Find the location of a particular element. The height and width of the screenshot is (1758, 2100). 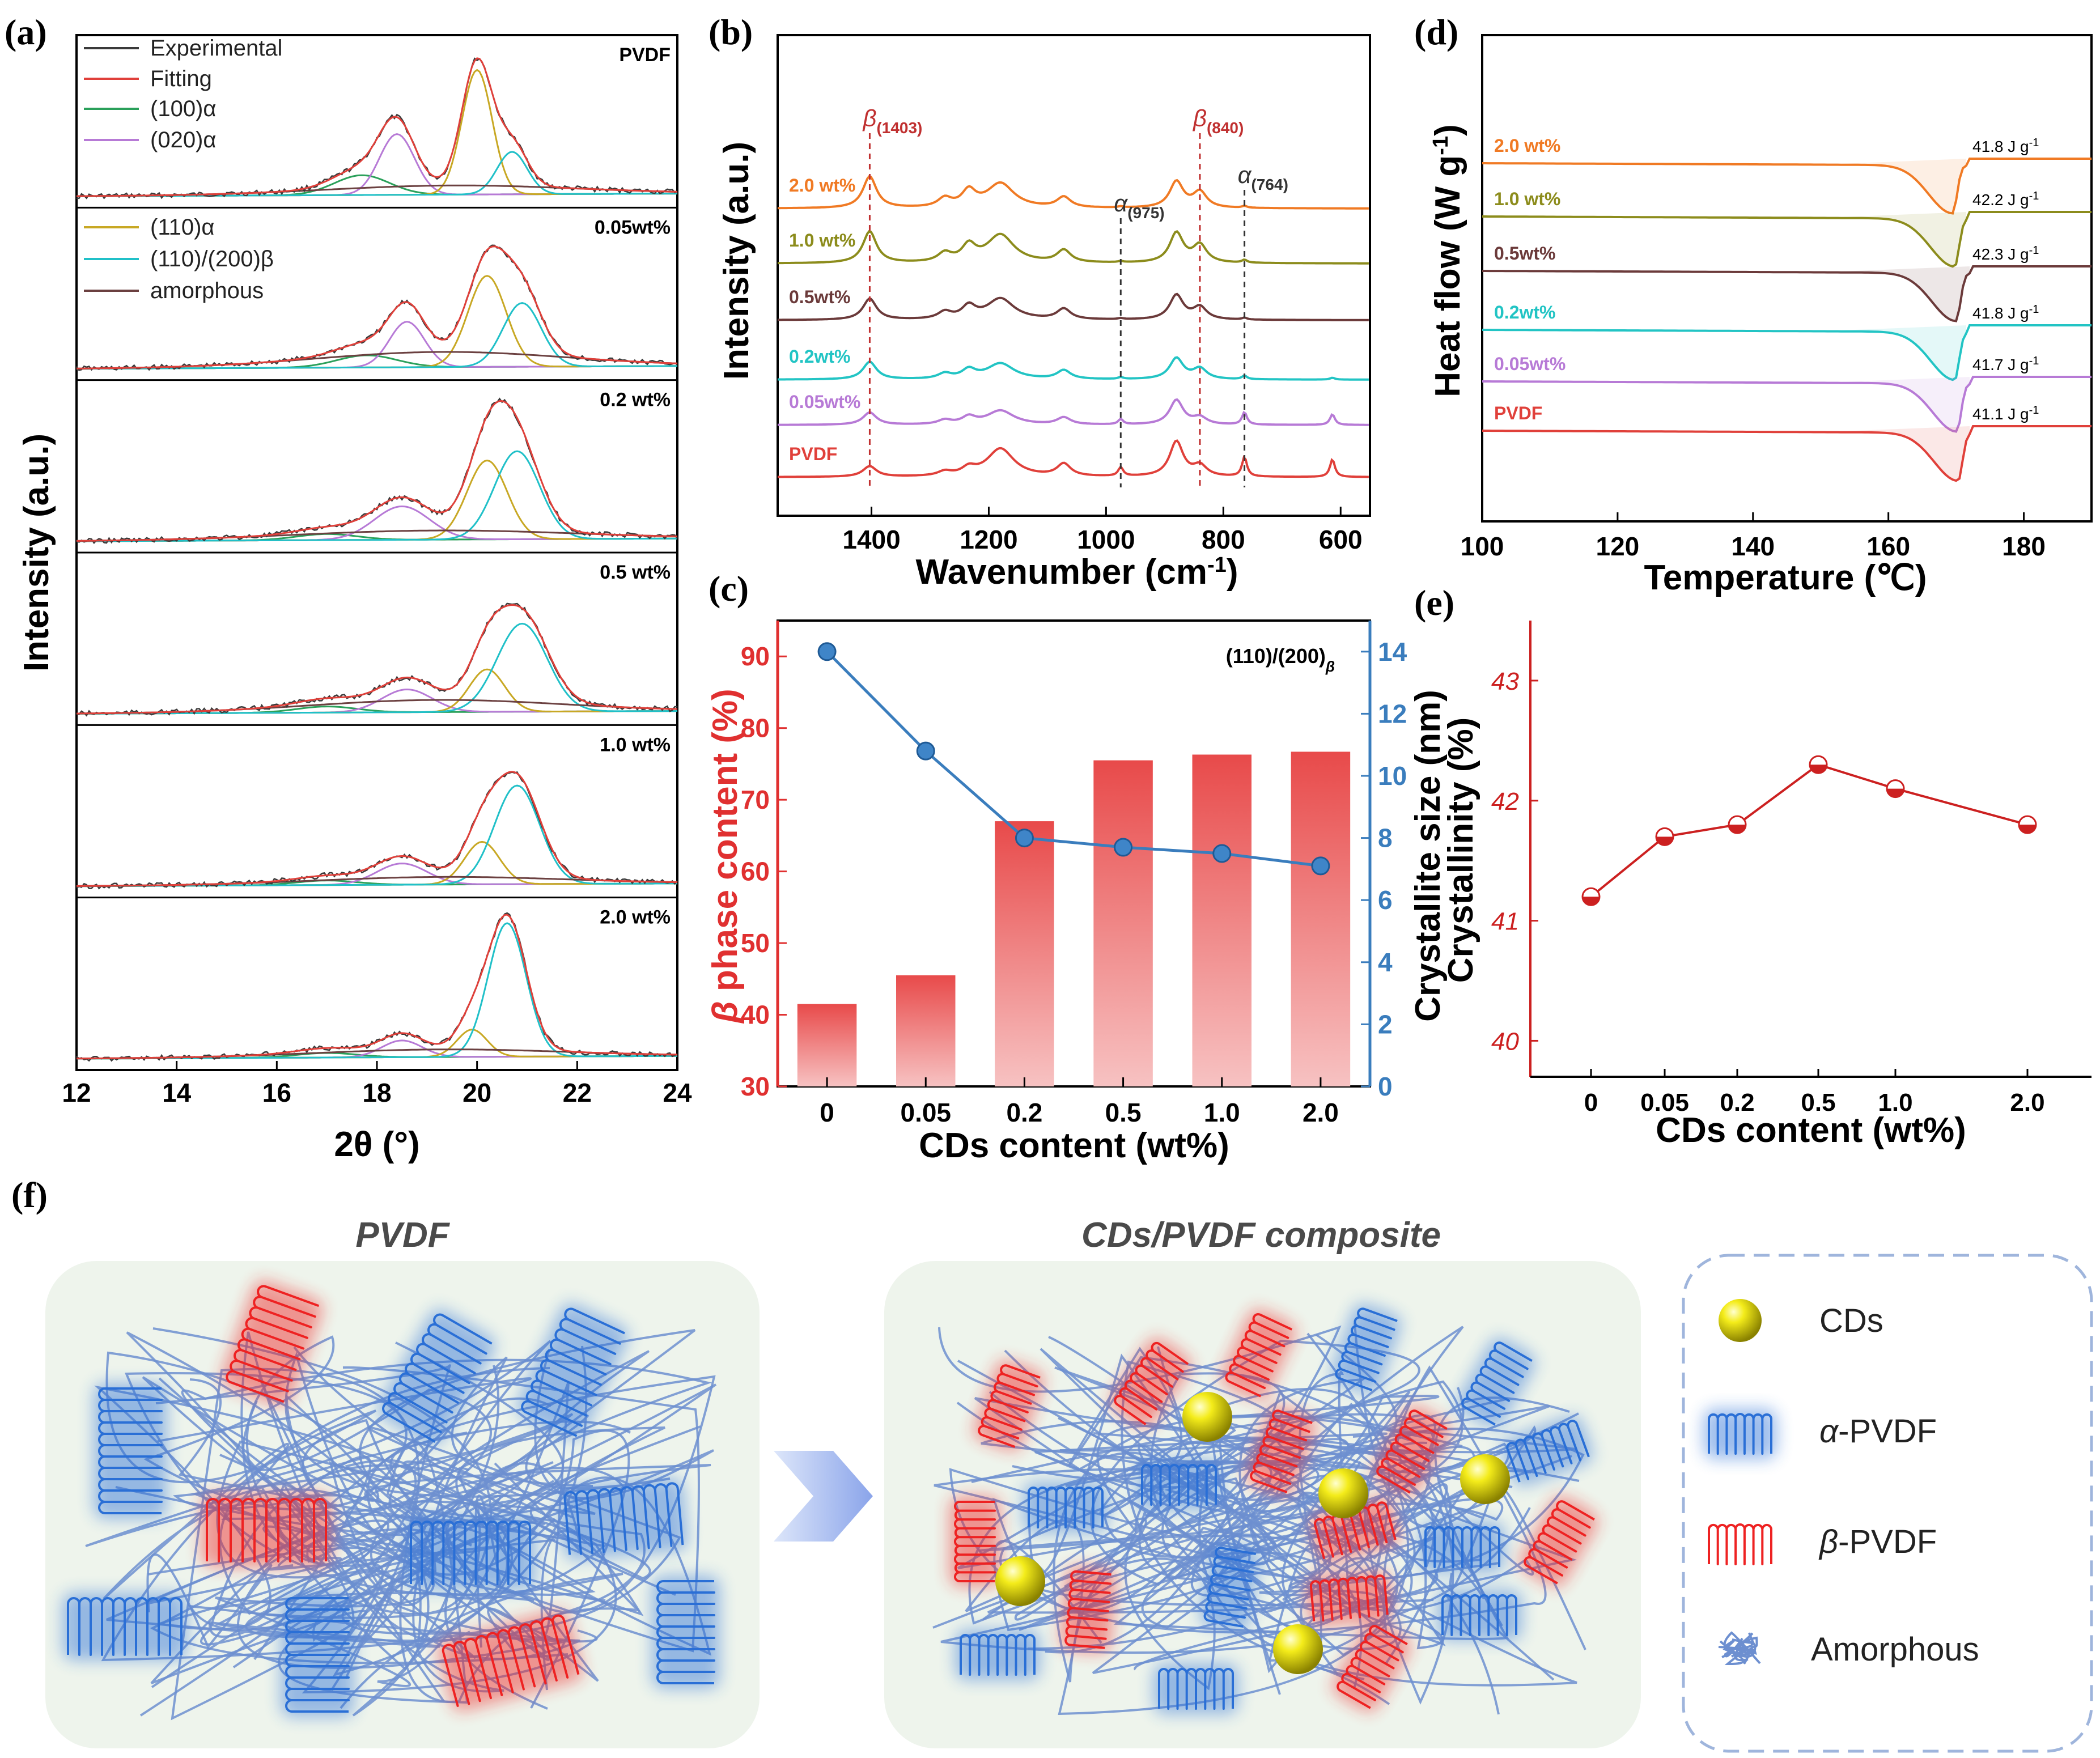

xrd-fitting-curve is located at coordinates (377, 829).